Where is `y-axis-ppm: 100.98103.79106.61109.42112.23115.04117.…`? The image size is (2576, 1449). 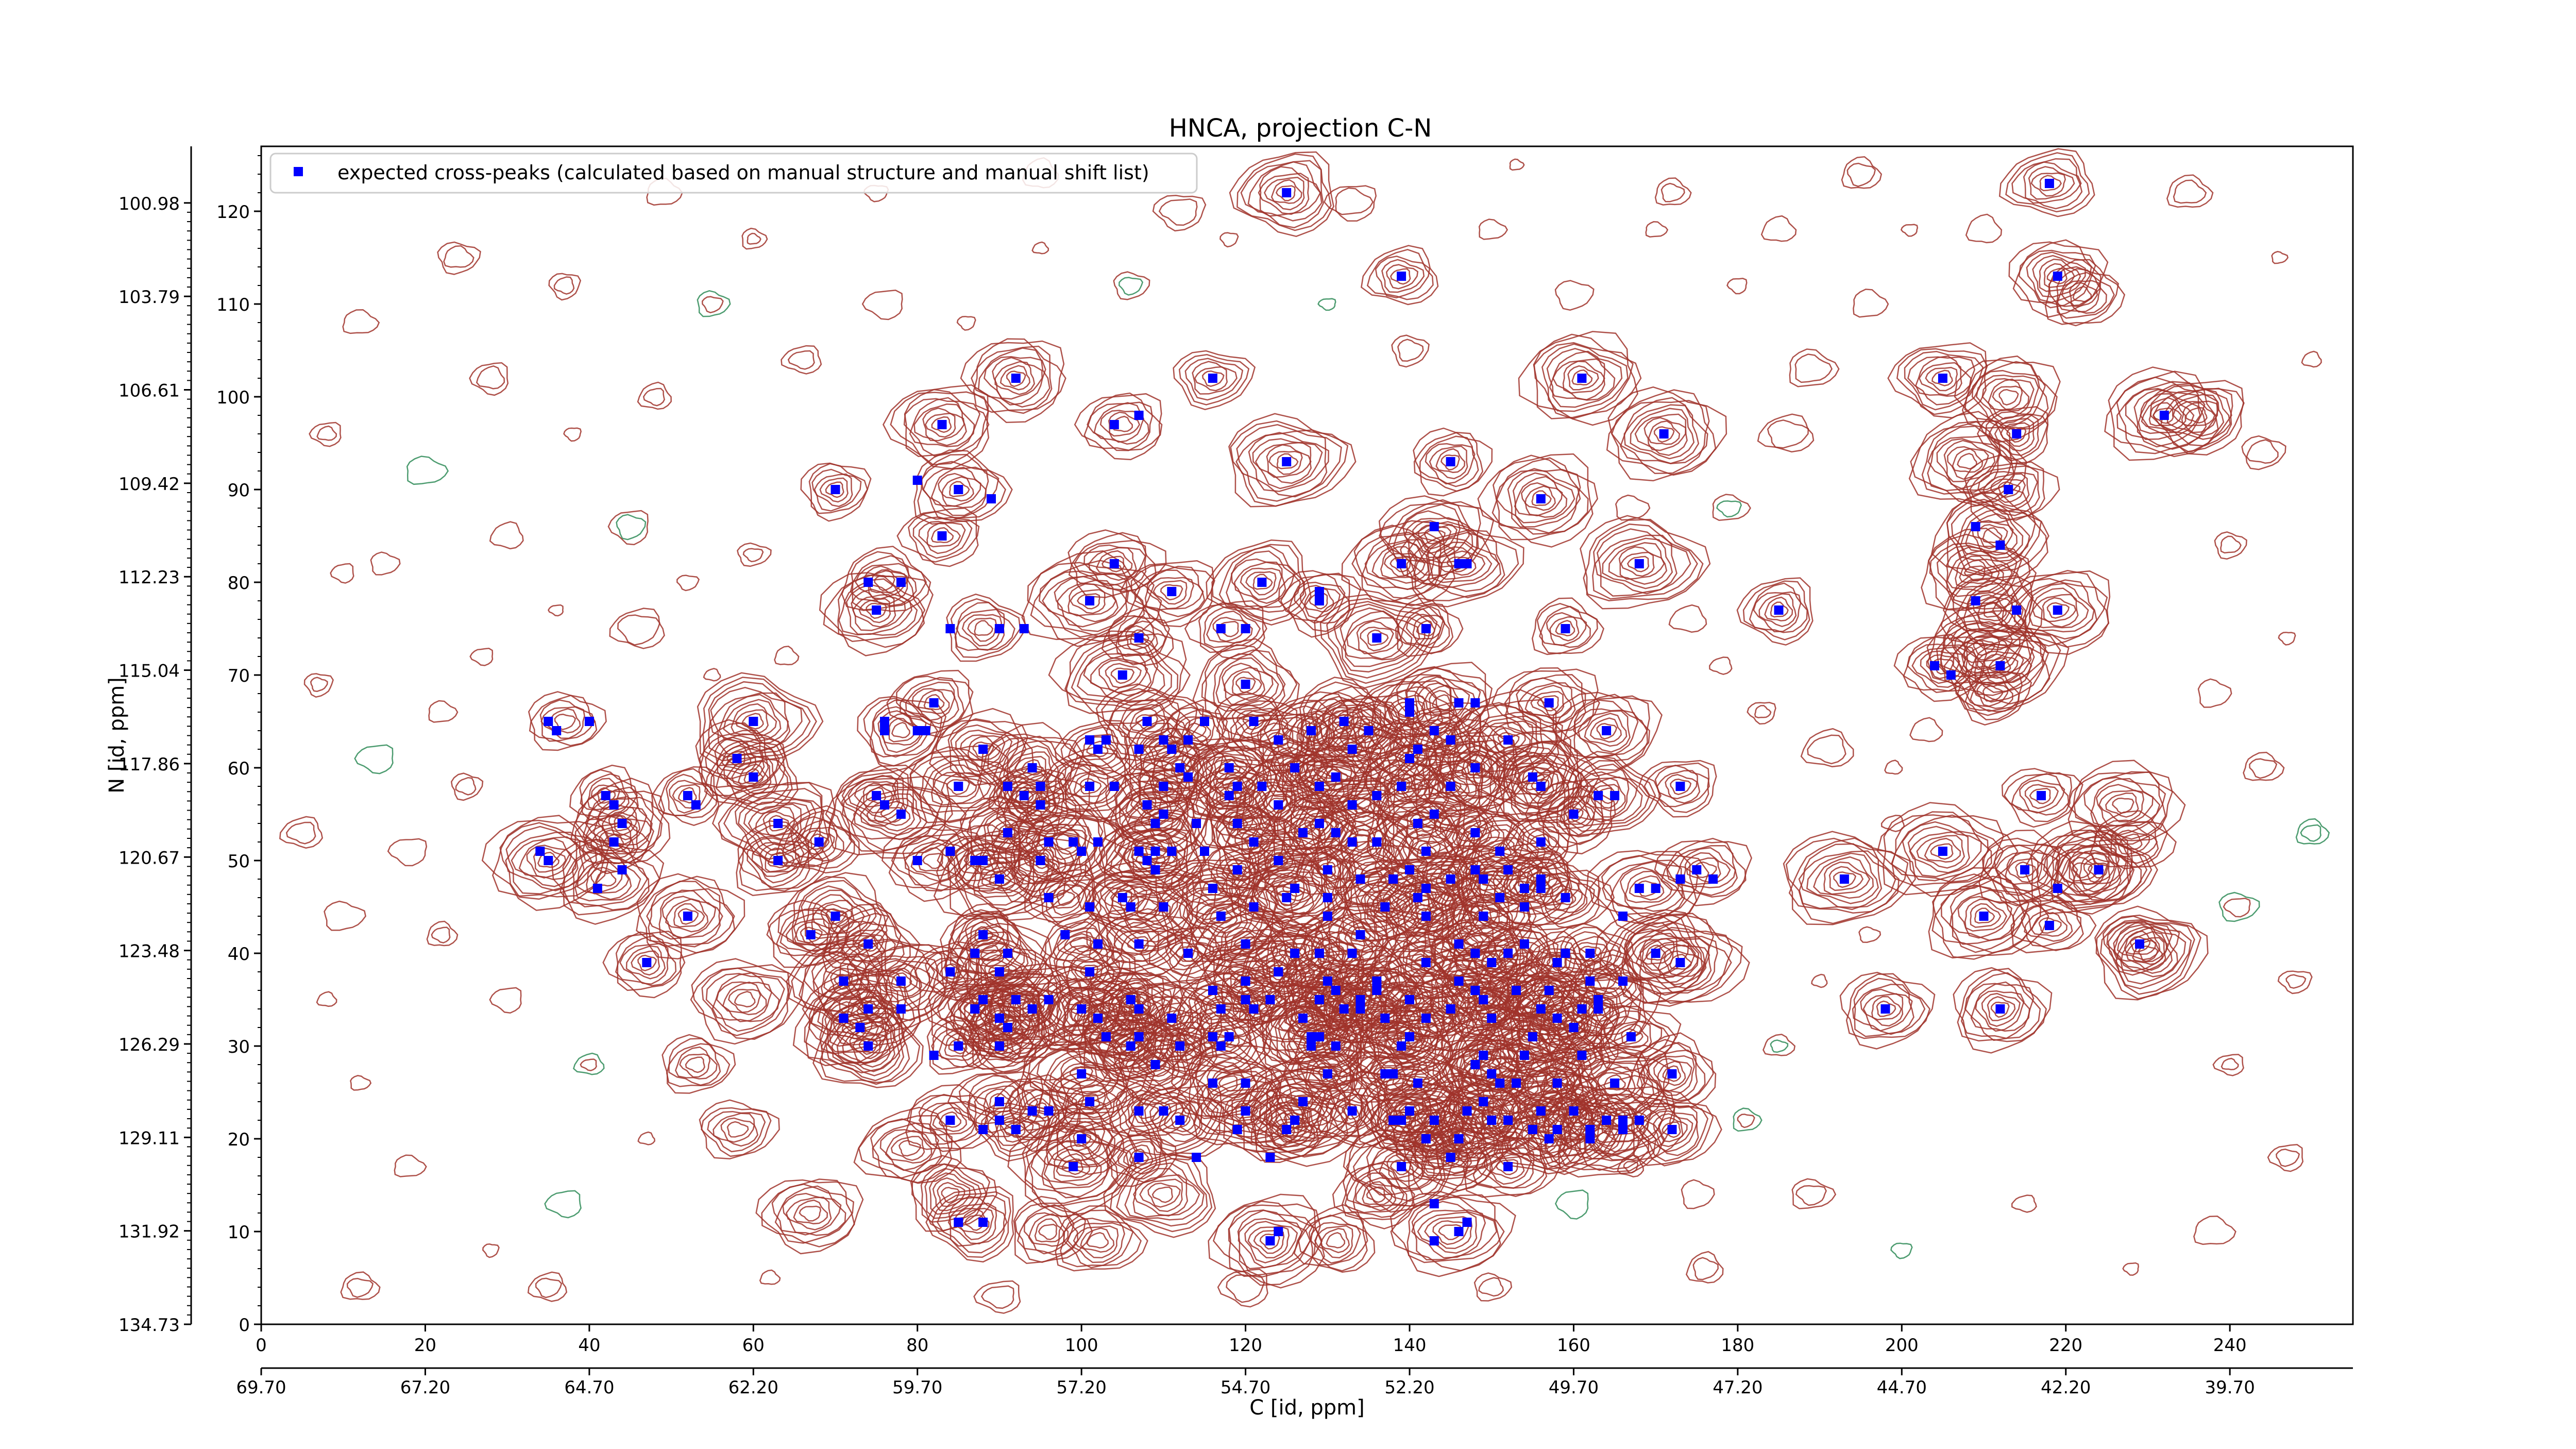
y-axis-ppm: 100.98103.79106.61109.42112.23115.04117.… is located at coordinates (154, 765).